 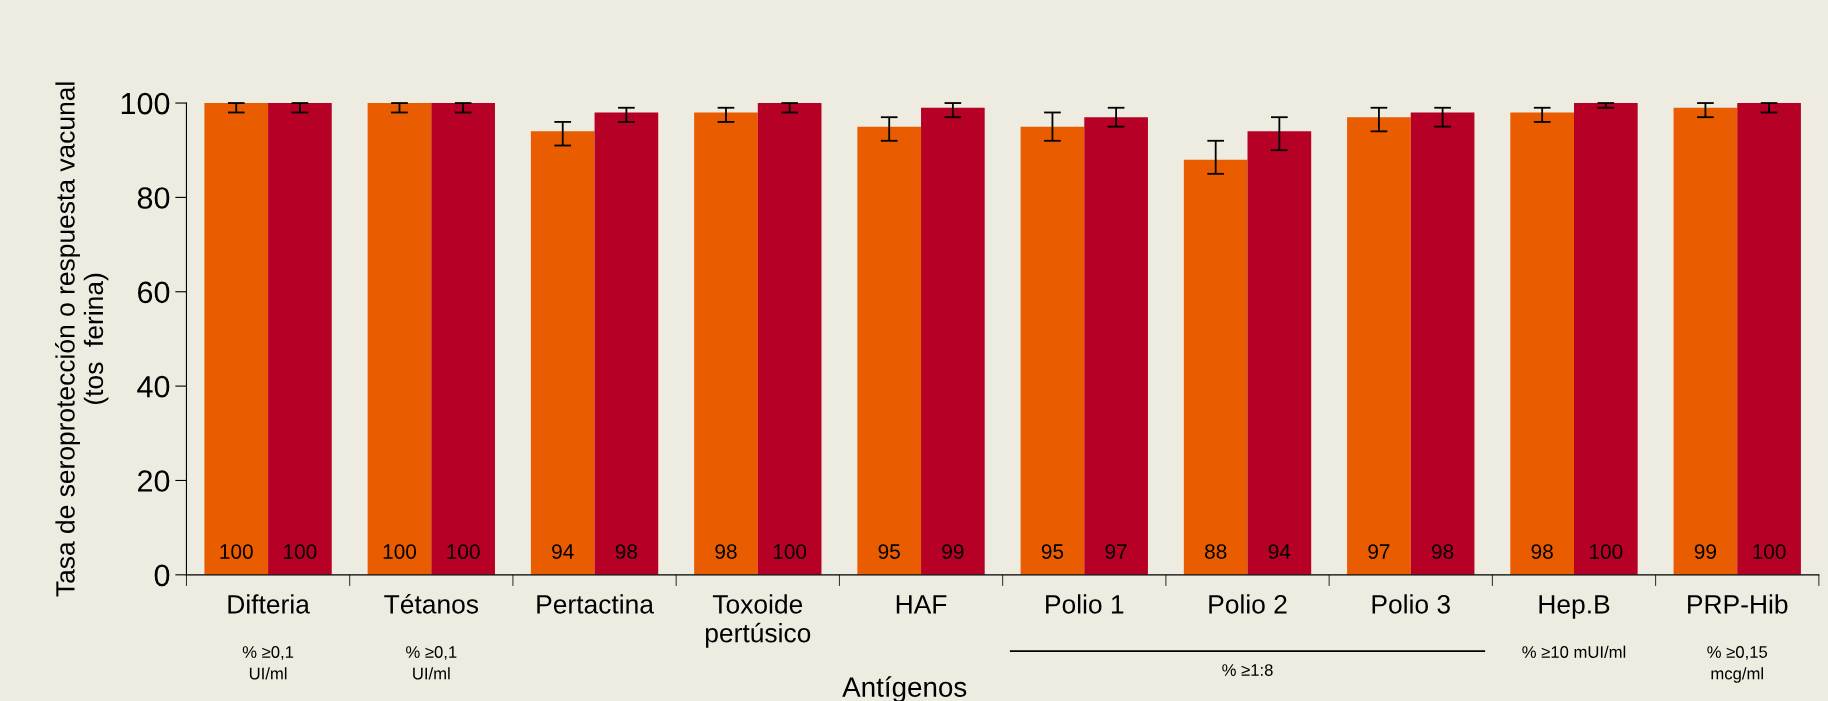 What do you see at coordinates (153, 198) in the screenshot?
I see `y-tick-label: 80` at bounding box center [153, 198].